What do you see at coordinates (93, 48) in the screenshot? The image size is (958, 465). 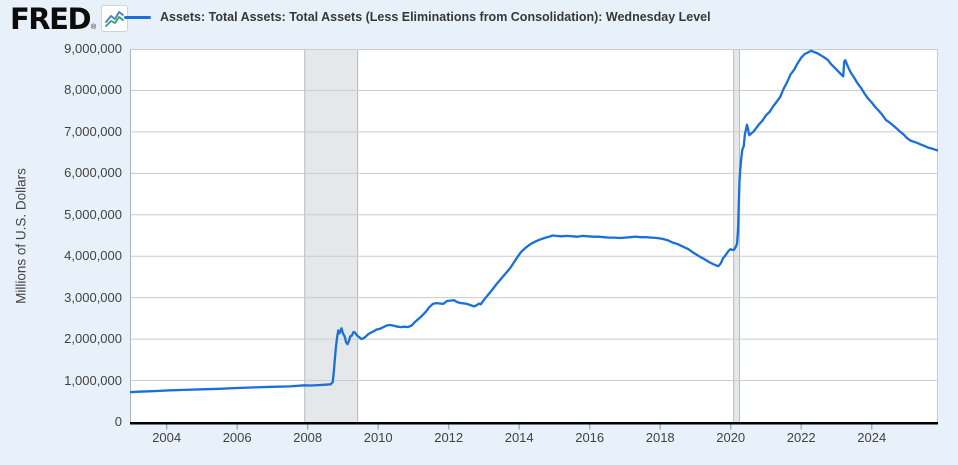 I see `y-tick-label: 9,000,000` at bounding box center [93, 48].